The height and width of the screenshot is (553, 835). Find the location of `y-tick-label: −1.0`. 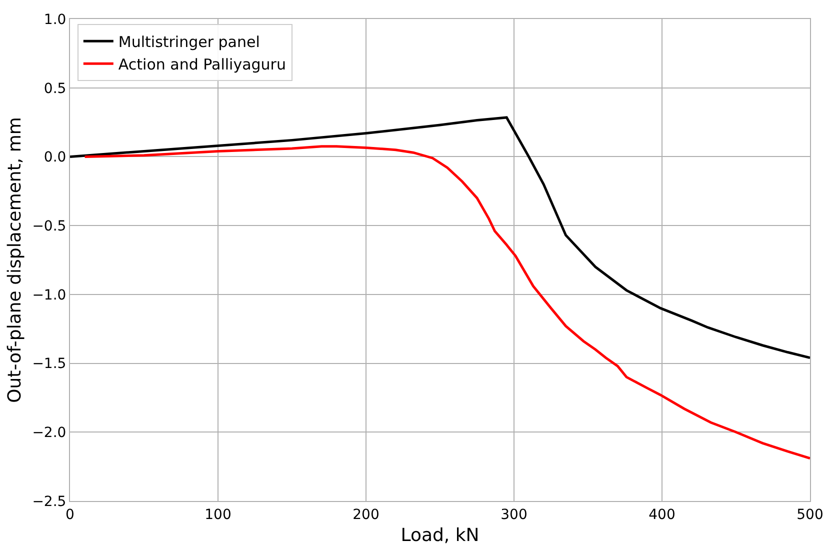

y-tick-label: −1.0 is located at coordinates (49, 295).